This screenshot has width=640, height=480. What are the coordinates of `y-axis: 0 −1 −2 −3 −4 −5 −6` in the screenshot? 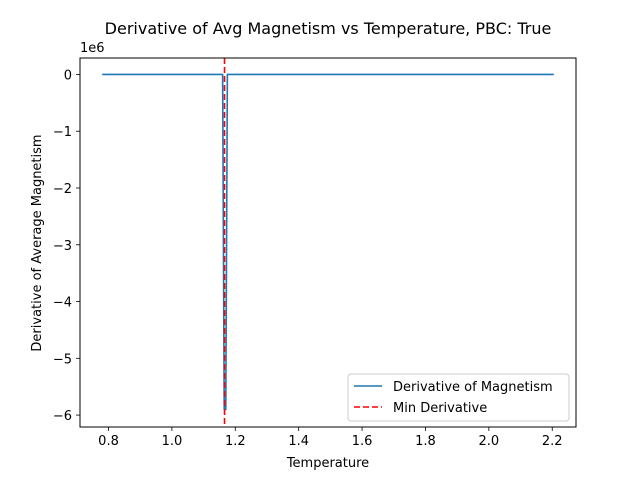 It's located at (66, 246).